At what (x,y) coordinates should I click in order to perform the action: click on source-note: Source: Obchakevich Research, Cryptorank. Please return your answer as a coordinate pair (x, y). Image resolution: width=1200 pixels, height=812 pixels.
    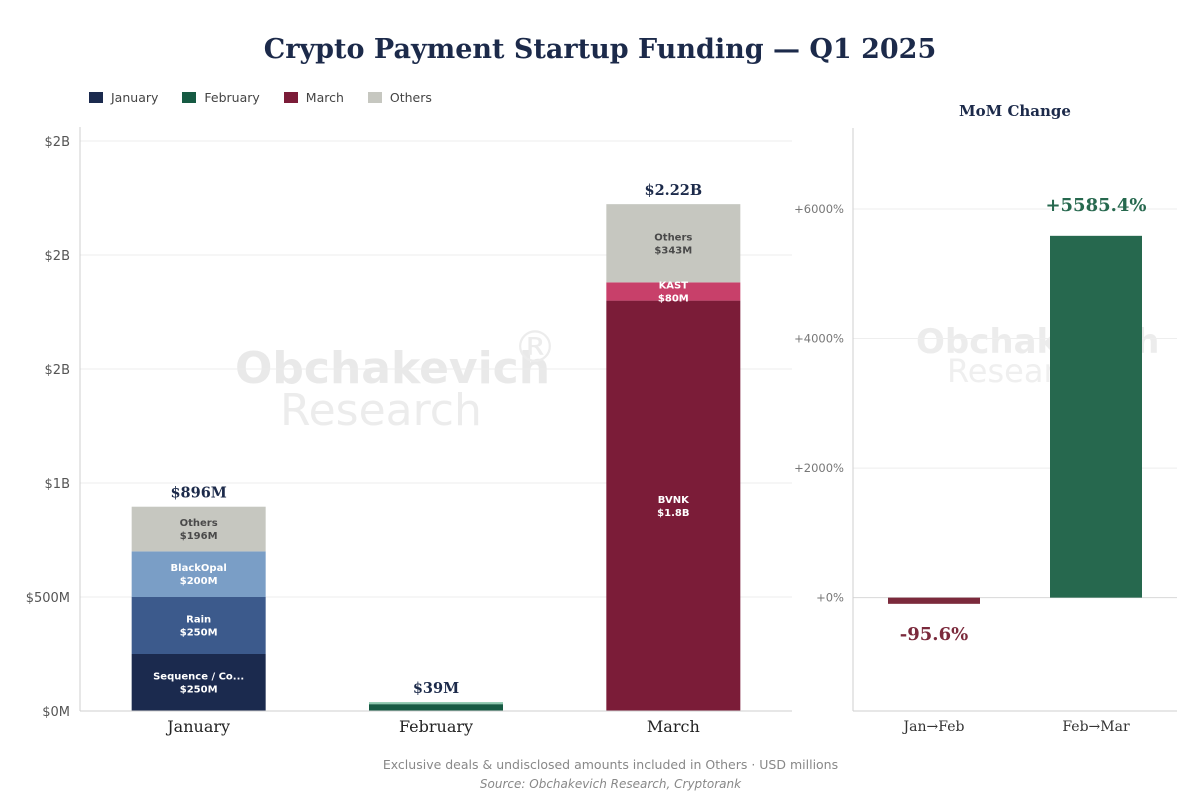
    Looking at the image, I should click on (610, 784).